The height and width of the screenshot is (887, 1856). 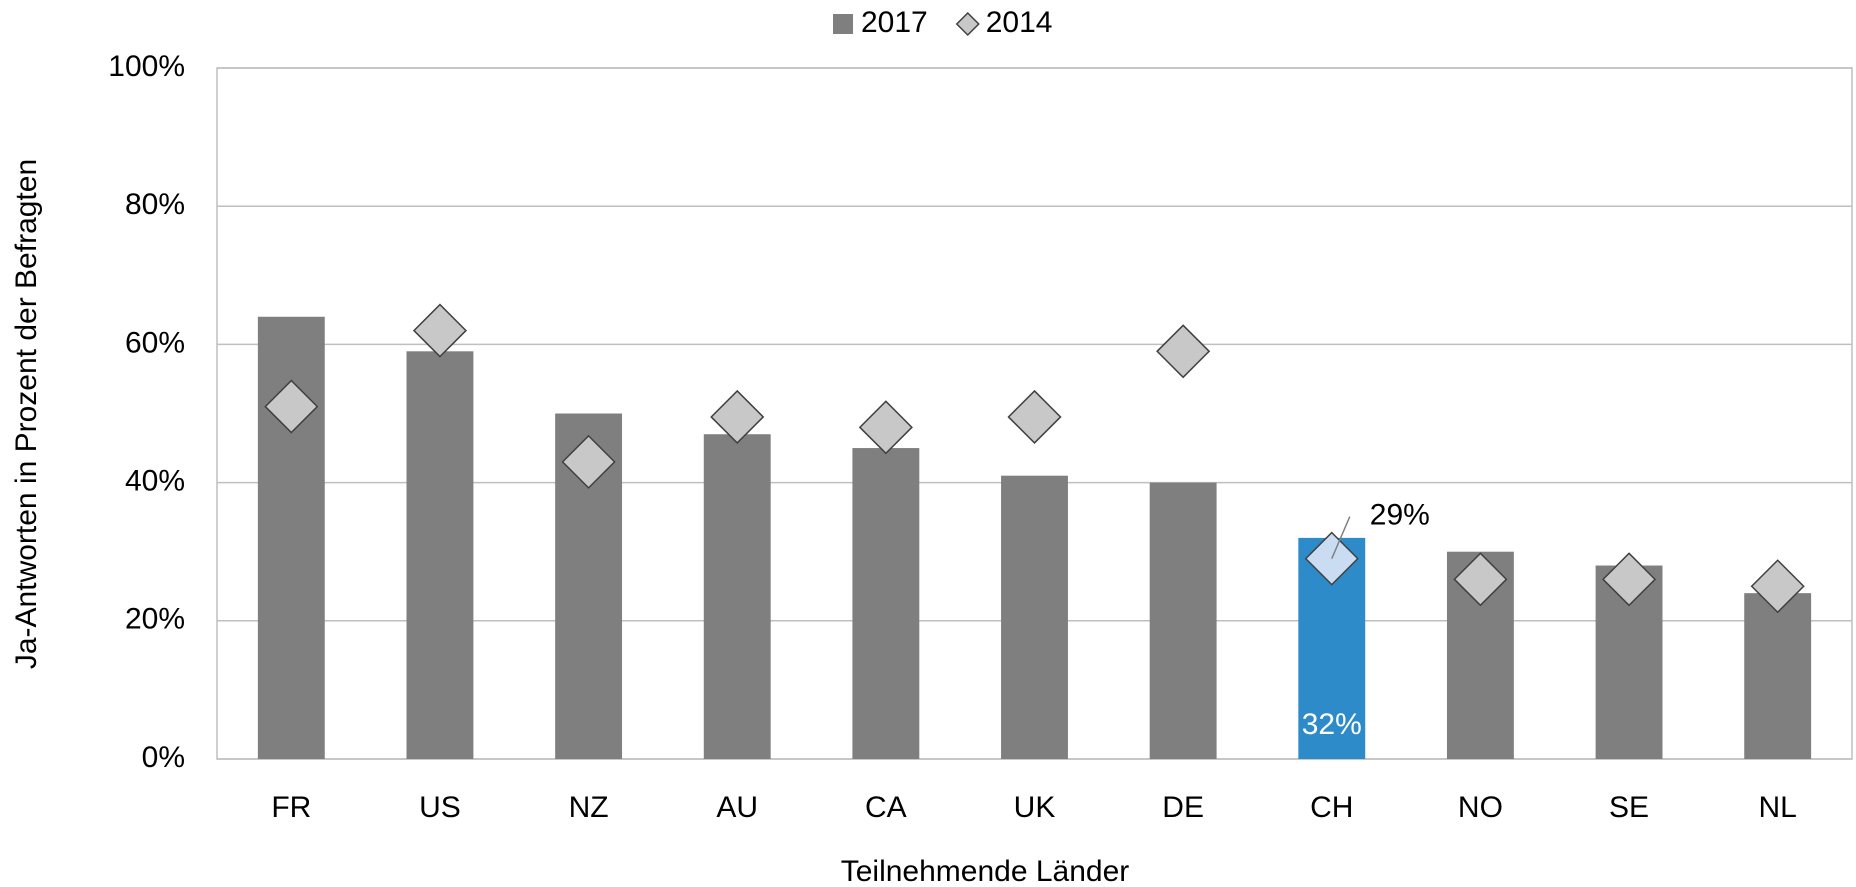 What do you see at coordinates (1400, 515) in the screenshot?
I see `data-label: 29%` at bounding box center [1400, 515].